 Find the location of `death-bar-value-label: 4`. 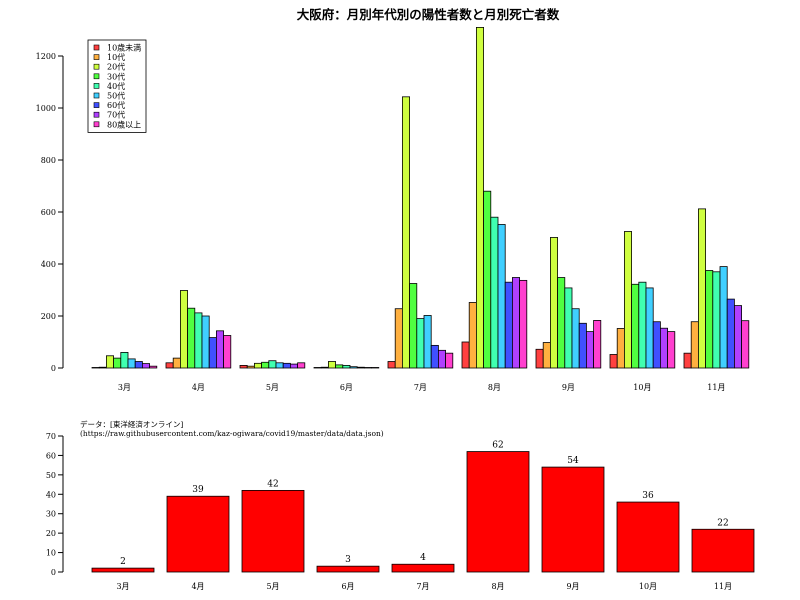

death-bar-value-label: 4 is located at coordinates (423, 558).